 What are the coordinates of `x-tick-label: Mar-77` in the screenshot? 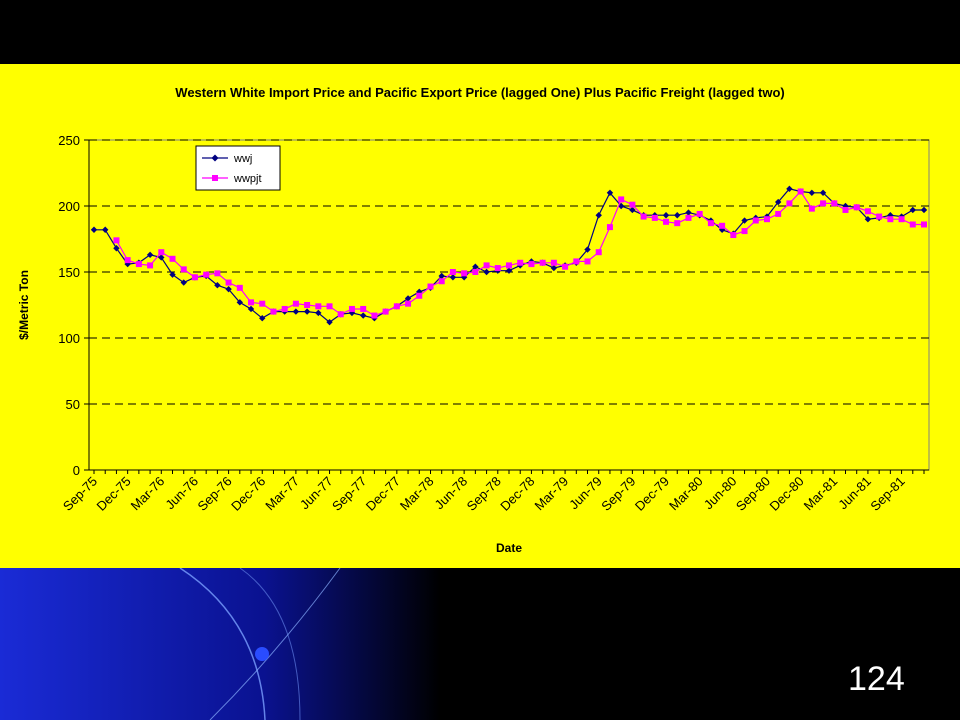 It's located at (282, 494).